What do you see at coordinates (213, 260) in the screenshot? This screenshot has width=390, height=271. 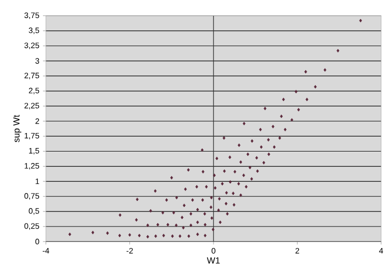 I see `x-axis-title: W1` at bounding box center [213, 260].